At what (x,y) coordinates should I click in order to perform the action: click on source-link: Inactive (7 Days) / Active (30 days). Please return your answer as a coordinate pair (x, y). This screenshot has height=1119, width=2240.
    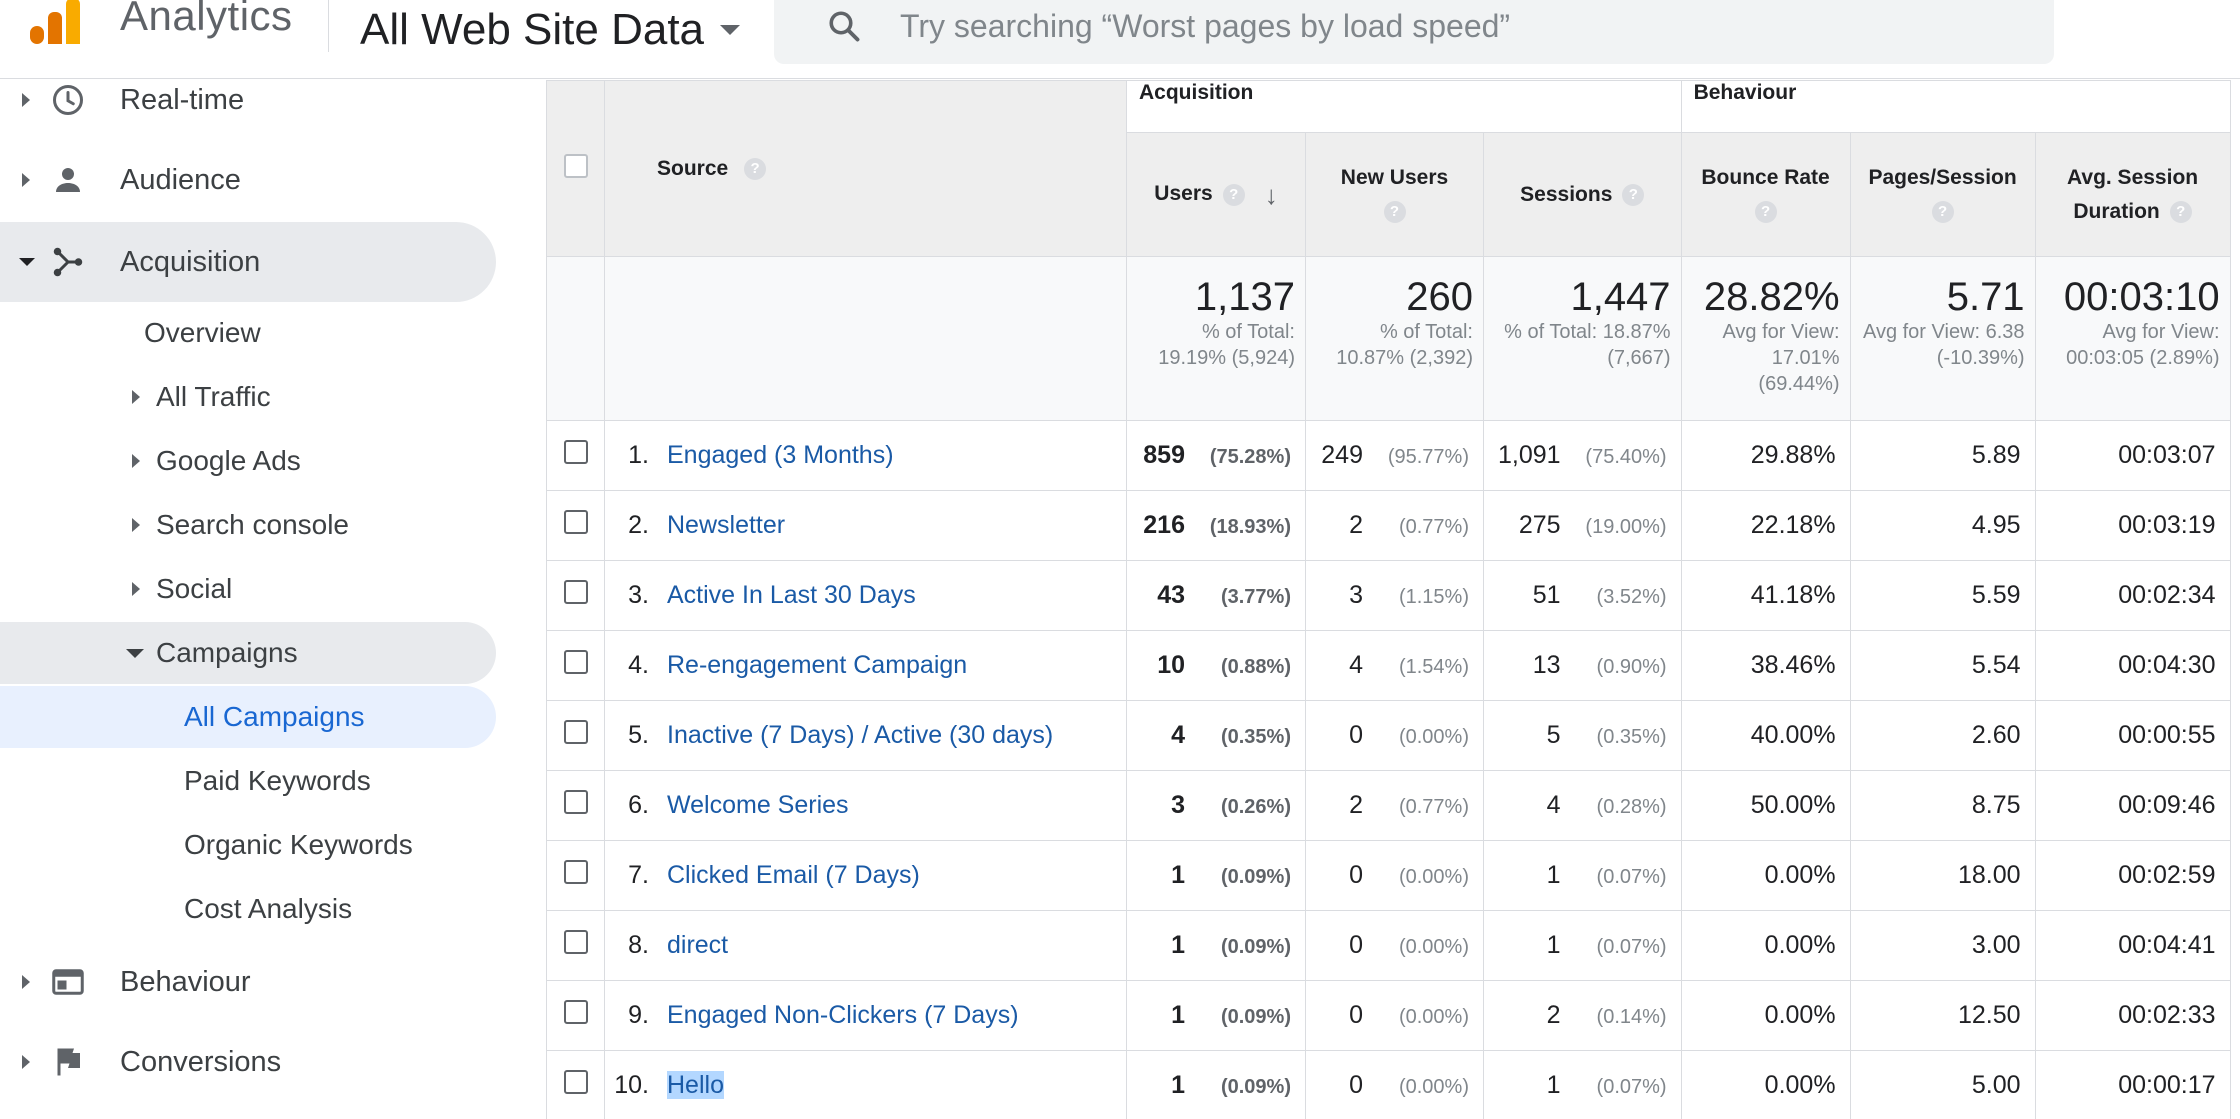
    Looking at the image, I should click on (860, 735).